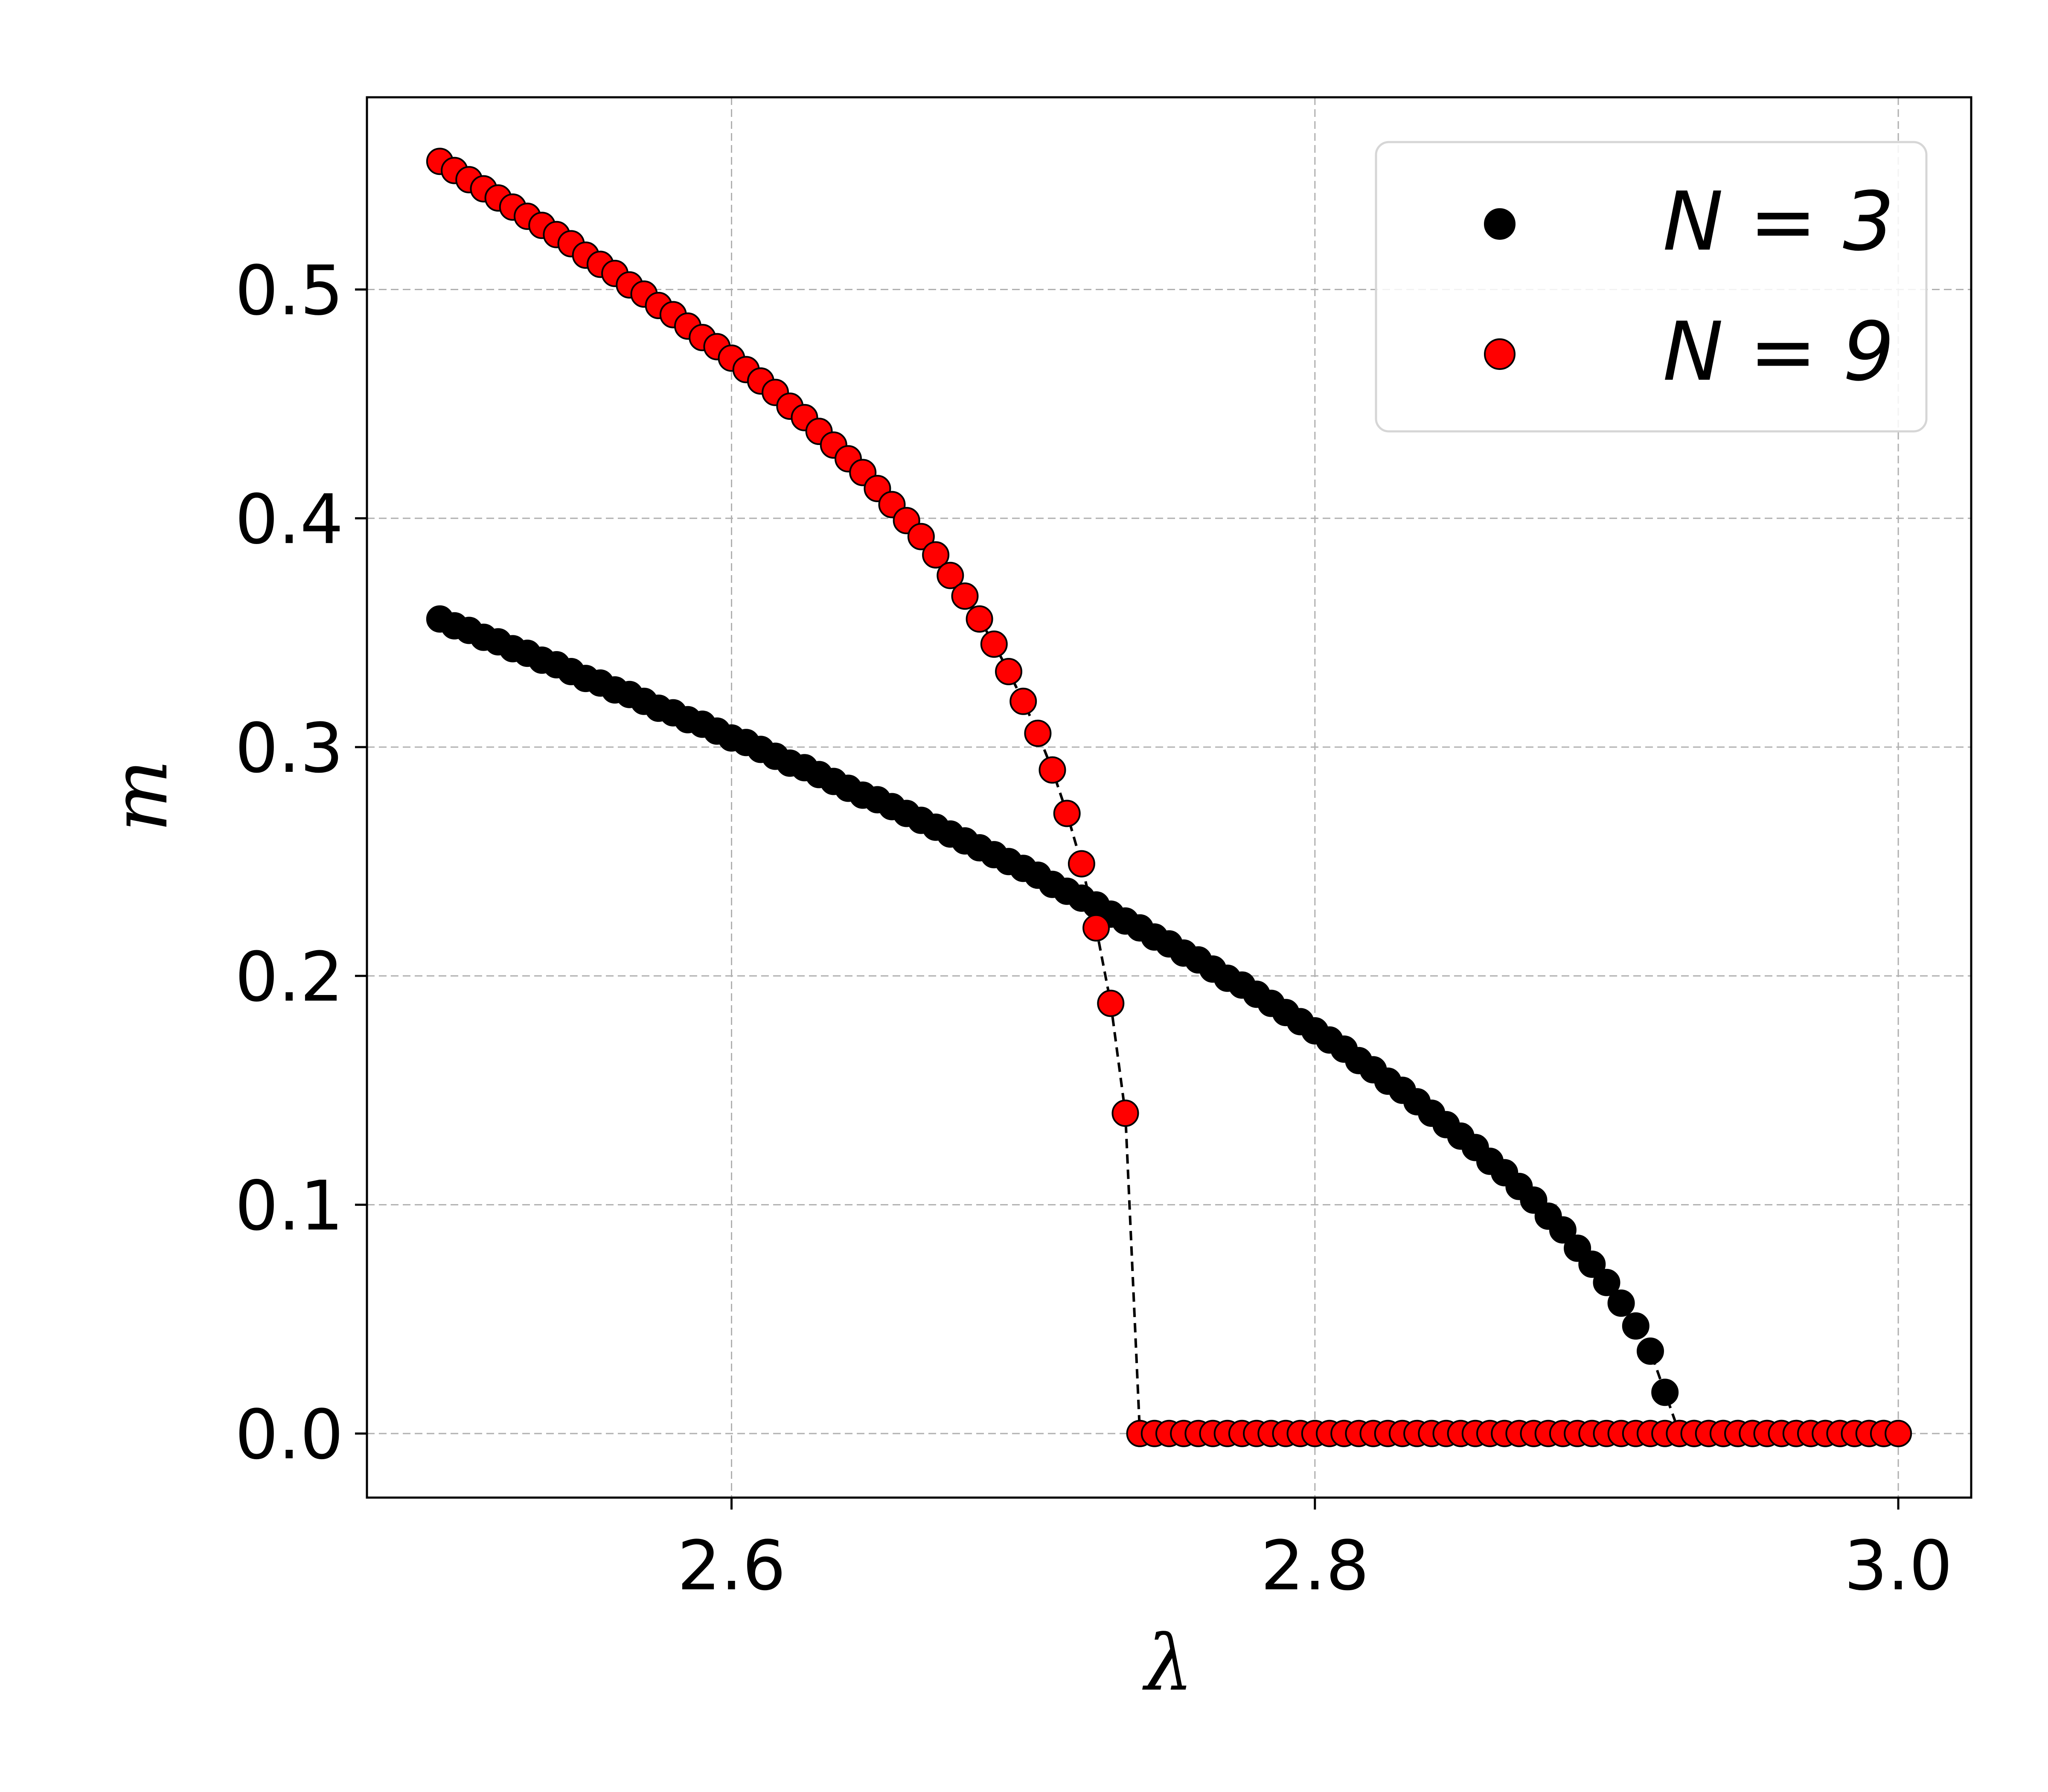 Image resolution: width=2048 pixels, height=1792 pixels. I want to click on y-tick-label: 0.1, so click(289, 1206).